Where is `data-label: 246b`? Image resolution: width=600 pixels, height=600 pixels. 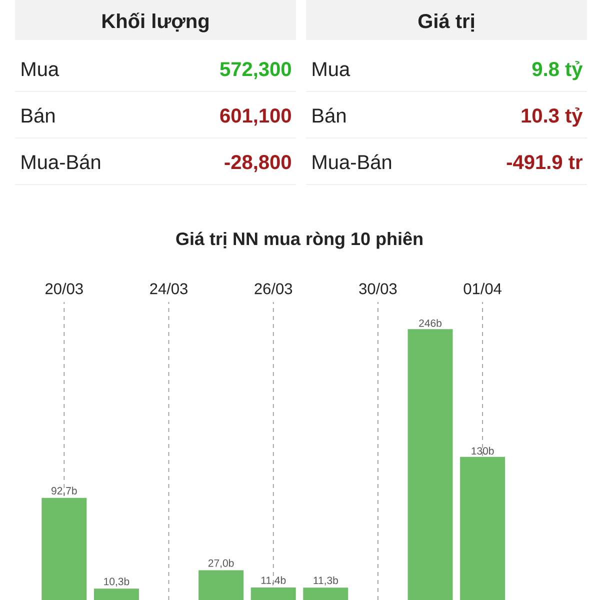 data-label: 246b is located at coordinates (430, 323).